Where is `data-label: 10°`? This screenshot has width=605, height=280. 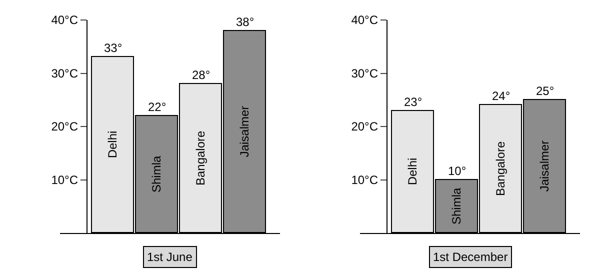 data-label: 10° is located at coordinates (457, 171).